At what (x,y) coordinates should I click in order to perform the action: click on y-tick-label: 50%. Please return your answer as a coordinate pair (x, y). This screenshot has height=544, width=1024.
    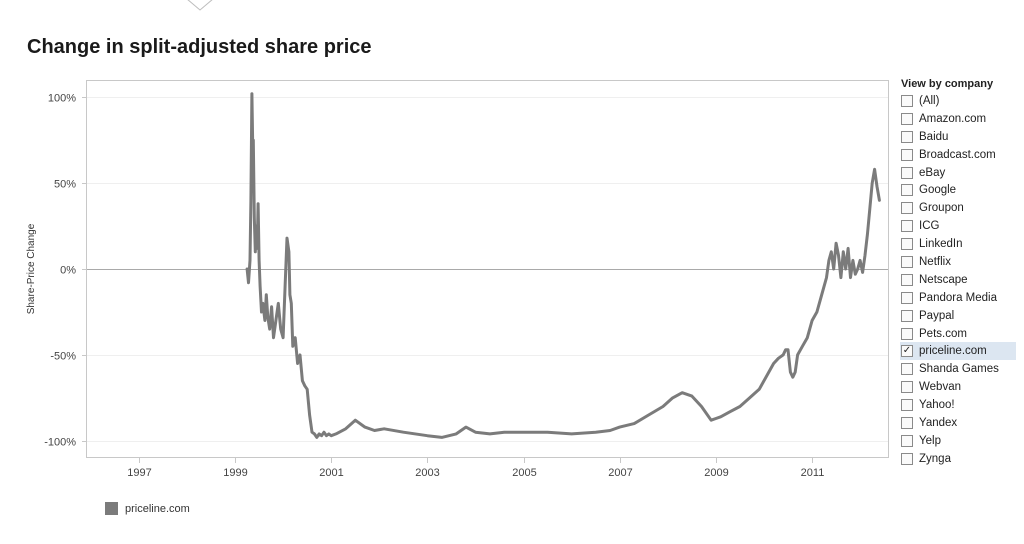
    Looking at the image, I should click on (65, 185).